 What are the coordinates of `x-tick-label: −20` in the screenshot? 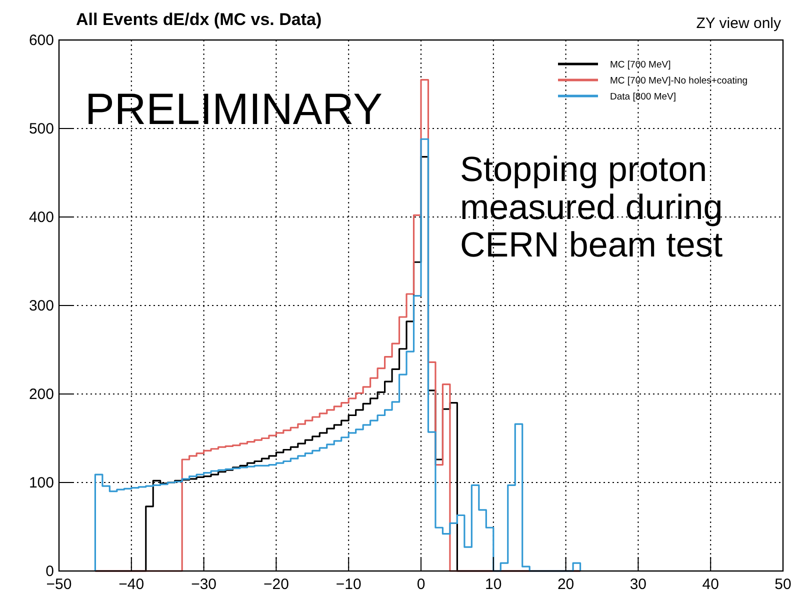 It's located at (276, 584).